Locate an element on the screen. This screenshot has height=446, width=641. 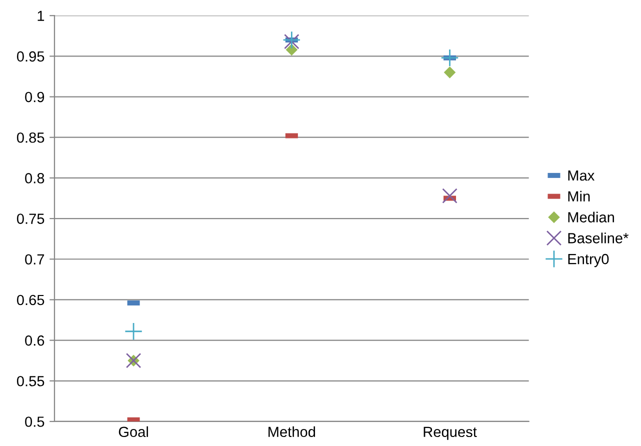
y-tick-label: 0.95 is located at coordinates (30, 56).